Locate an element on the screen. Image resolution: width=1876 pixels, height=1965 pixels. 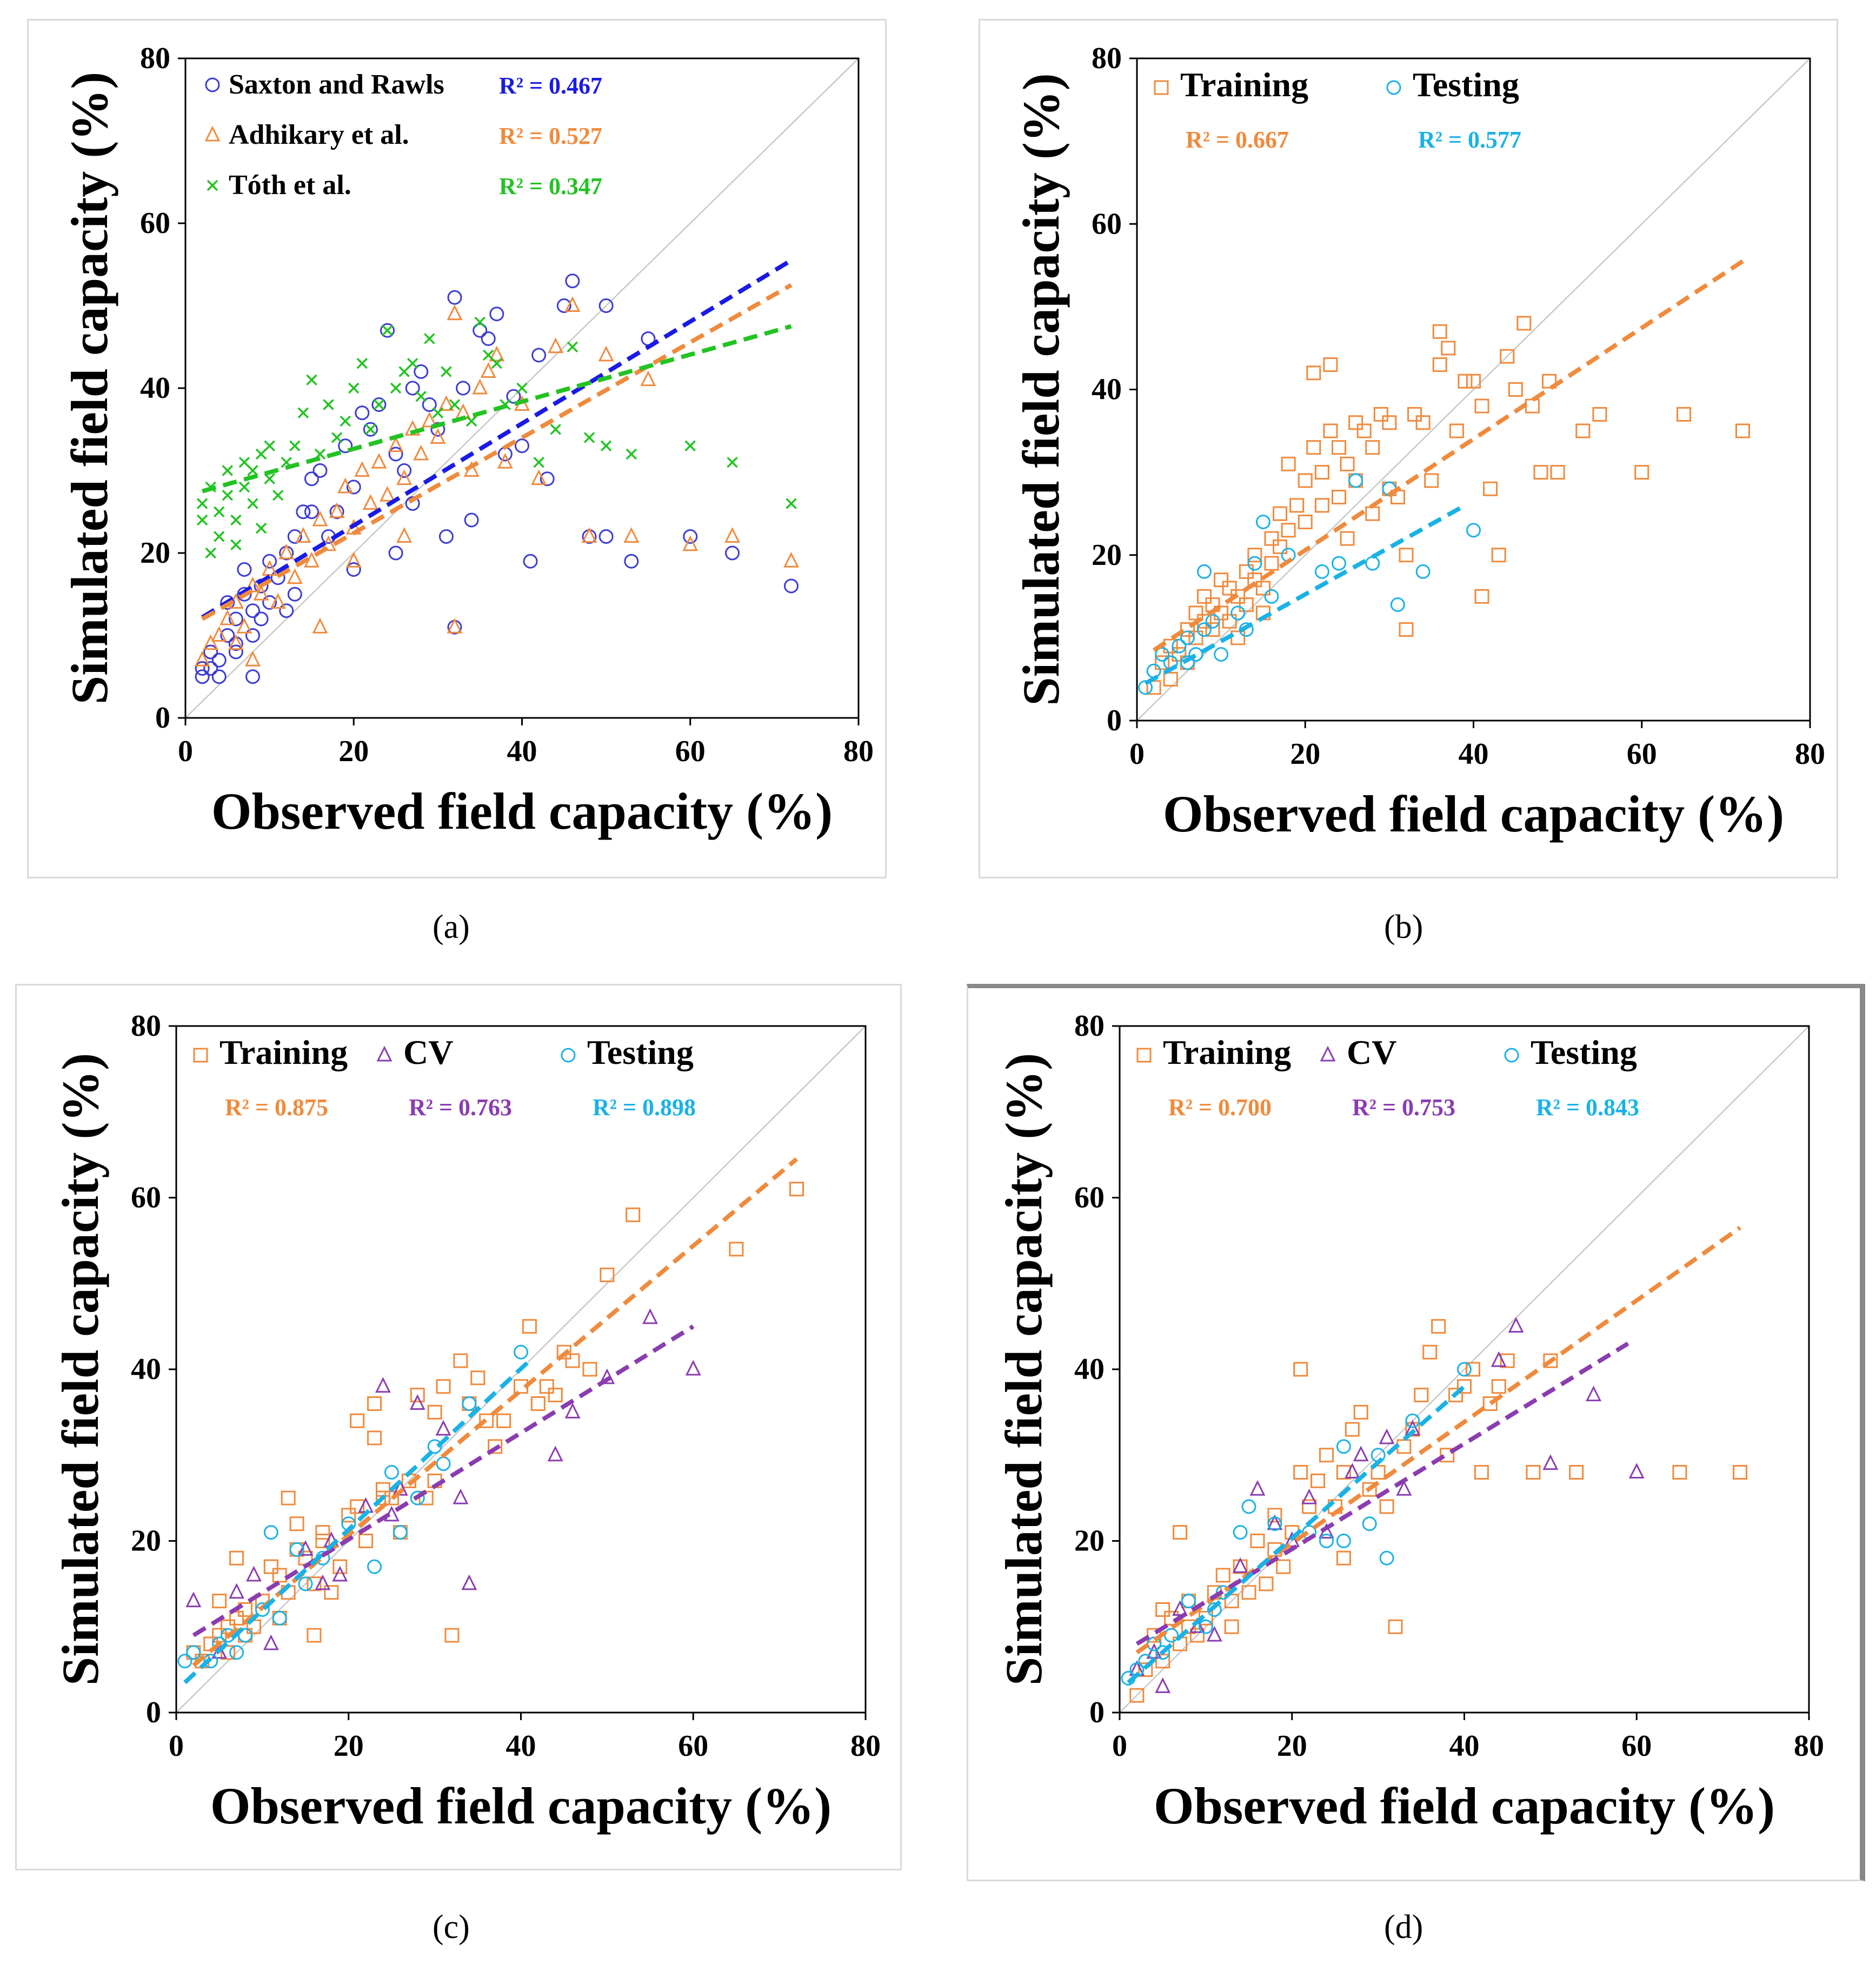
r2-label: R² = 0.875 is located at coordinates (276, 1107).